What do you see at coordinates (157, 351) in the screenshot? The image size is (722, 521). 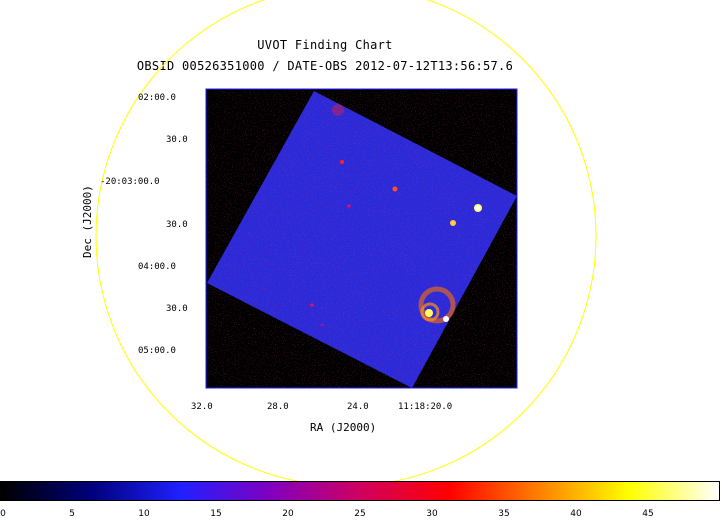 I see `y-tick-label: 05:00.0` at bounding box center [157, 351].